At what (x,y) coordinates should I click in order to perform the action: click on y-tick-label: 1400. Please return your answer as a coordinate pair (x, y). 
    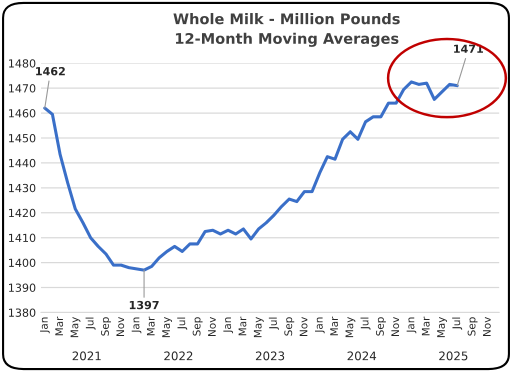
    Looking at the image, I should click on (22, 263).